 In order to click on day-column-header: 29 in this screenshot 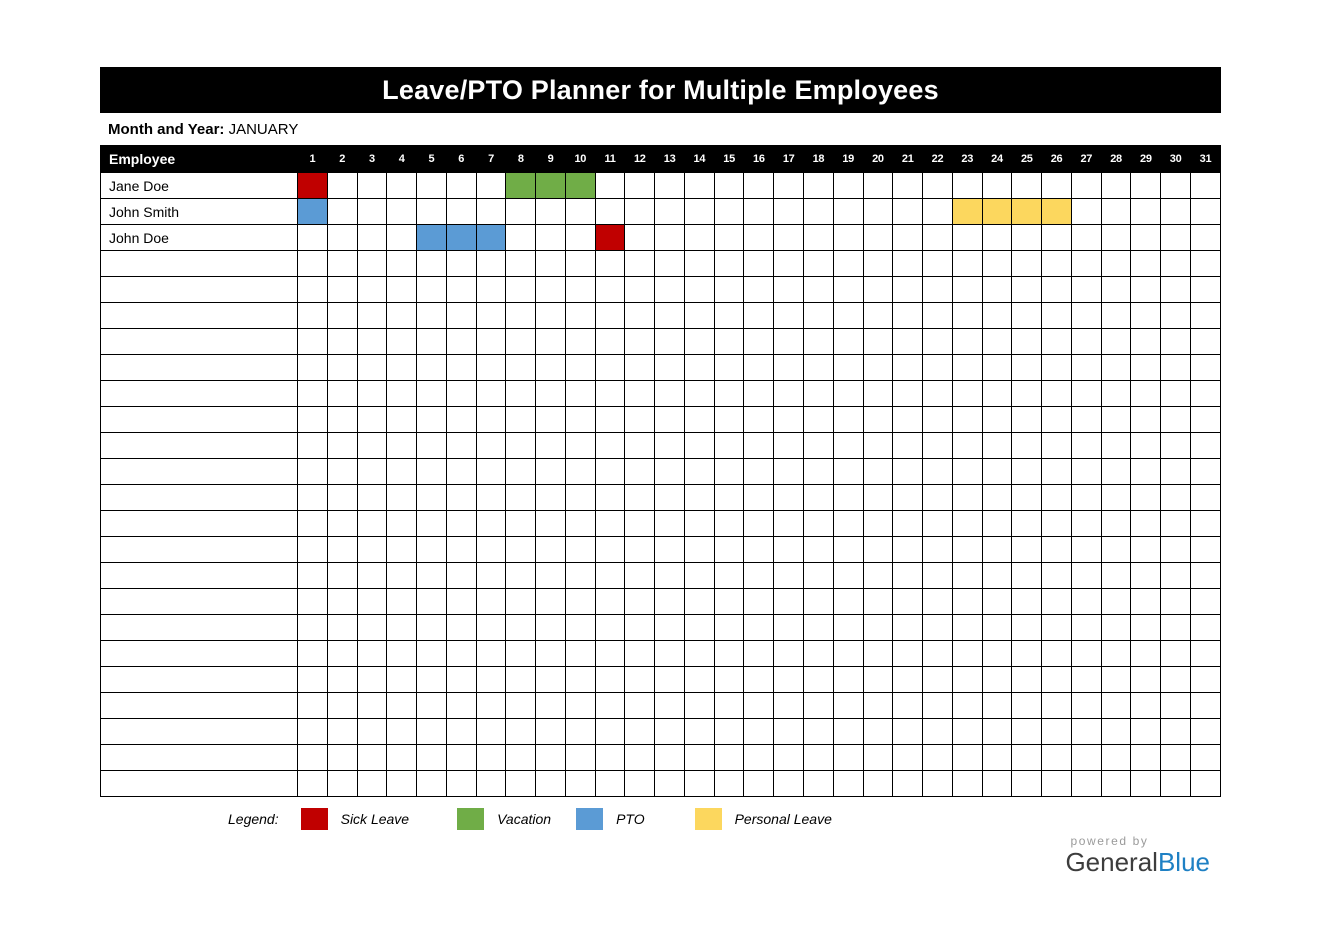, I will do `click(1146, 159)`.